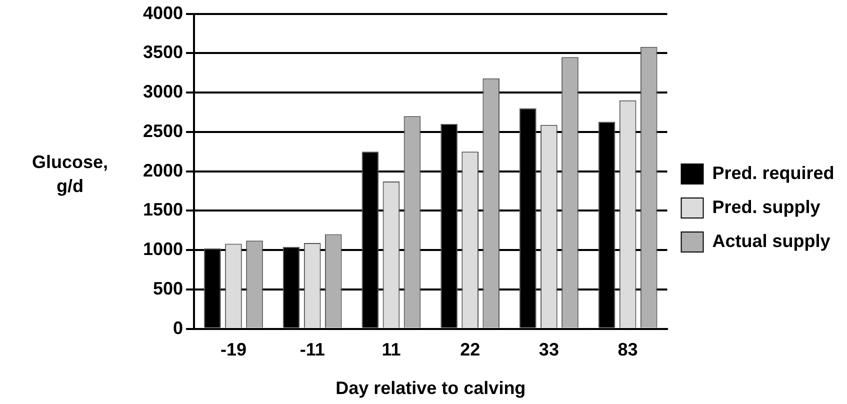  Describe the element at coordinates (233, 350) in the screenshot. I see `x-tick-label: -19` at that location.